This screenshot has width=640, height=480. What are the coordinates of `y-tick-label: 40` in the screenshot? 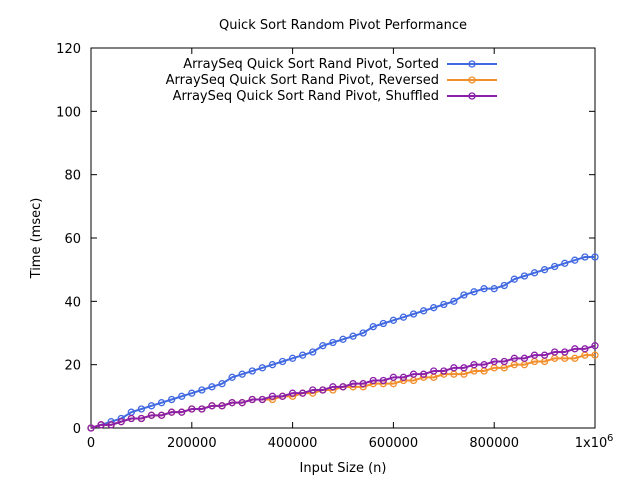 It's located at (72, 302).